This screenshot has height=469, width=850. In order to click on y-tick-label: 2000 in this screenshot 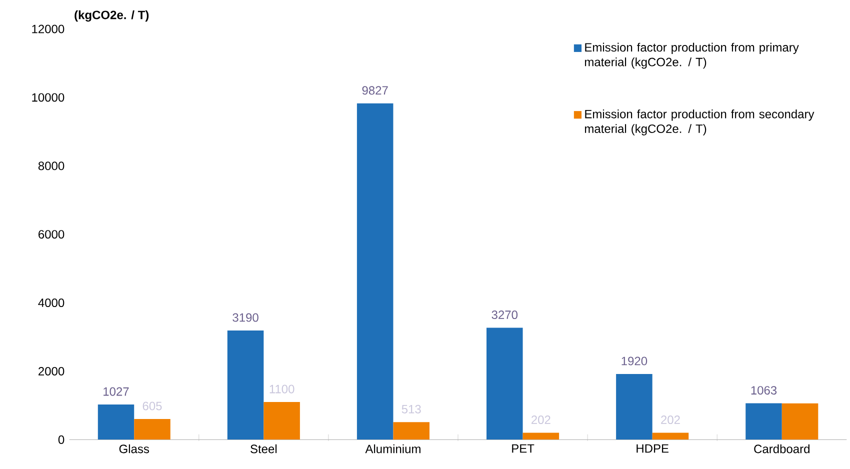, I will do `click(51, 371)`.